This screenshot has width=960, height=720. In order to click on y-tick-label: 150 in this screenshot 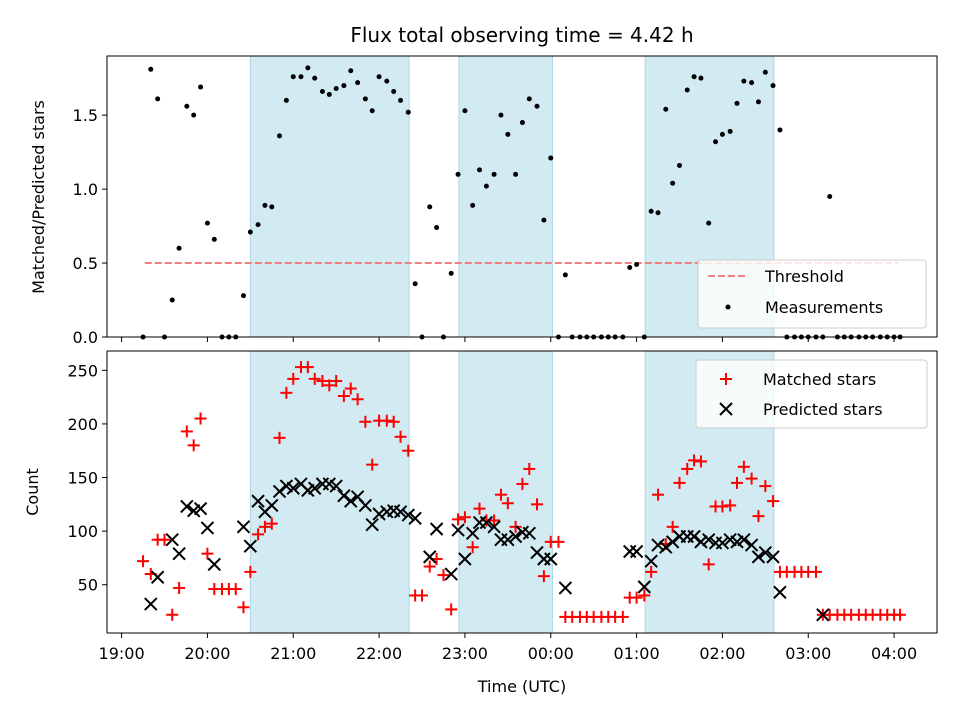, I will do `click(82, 478)`.